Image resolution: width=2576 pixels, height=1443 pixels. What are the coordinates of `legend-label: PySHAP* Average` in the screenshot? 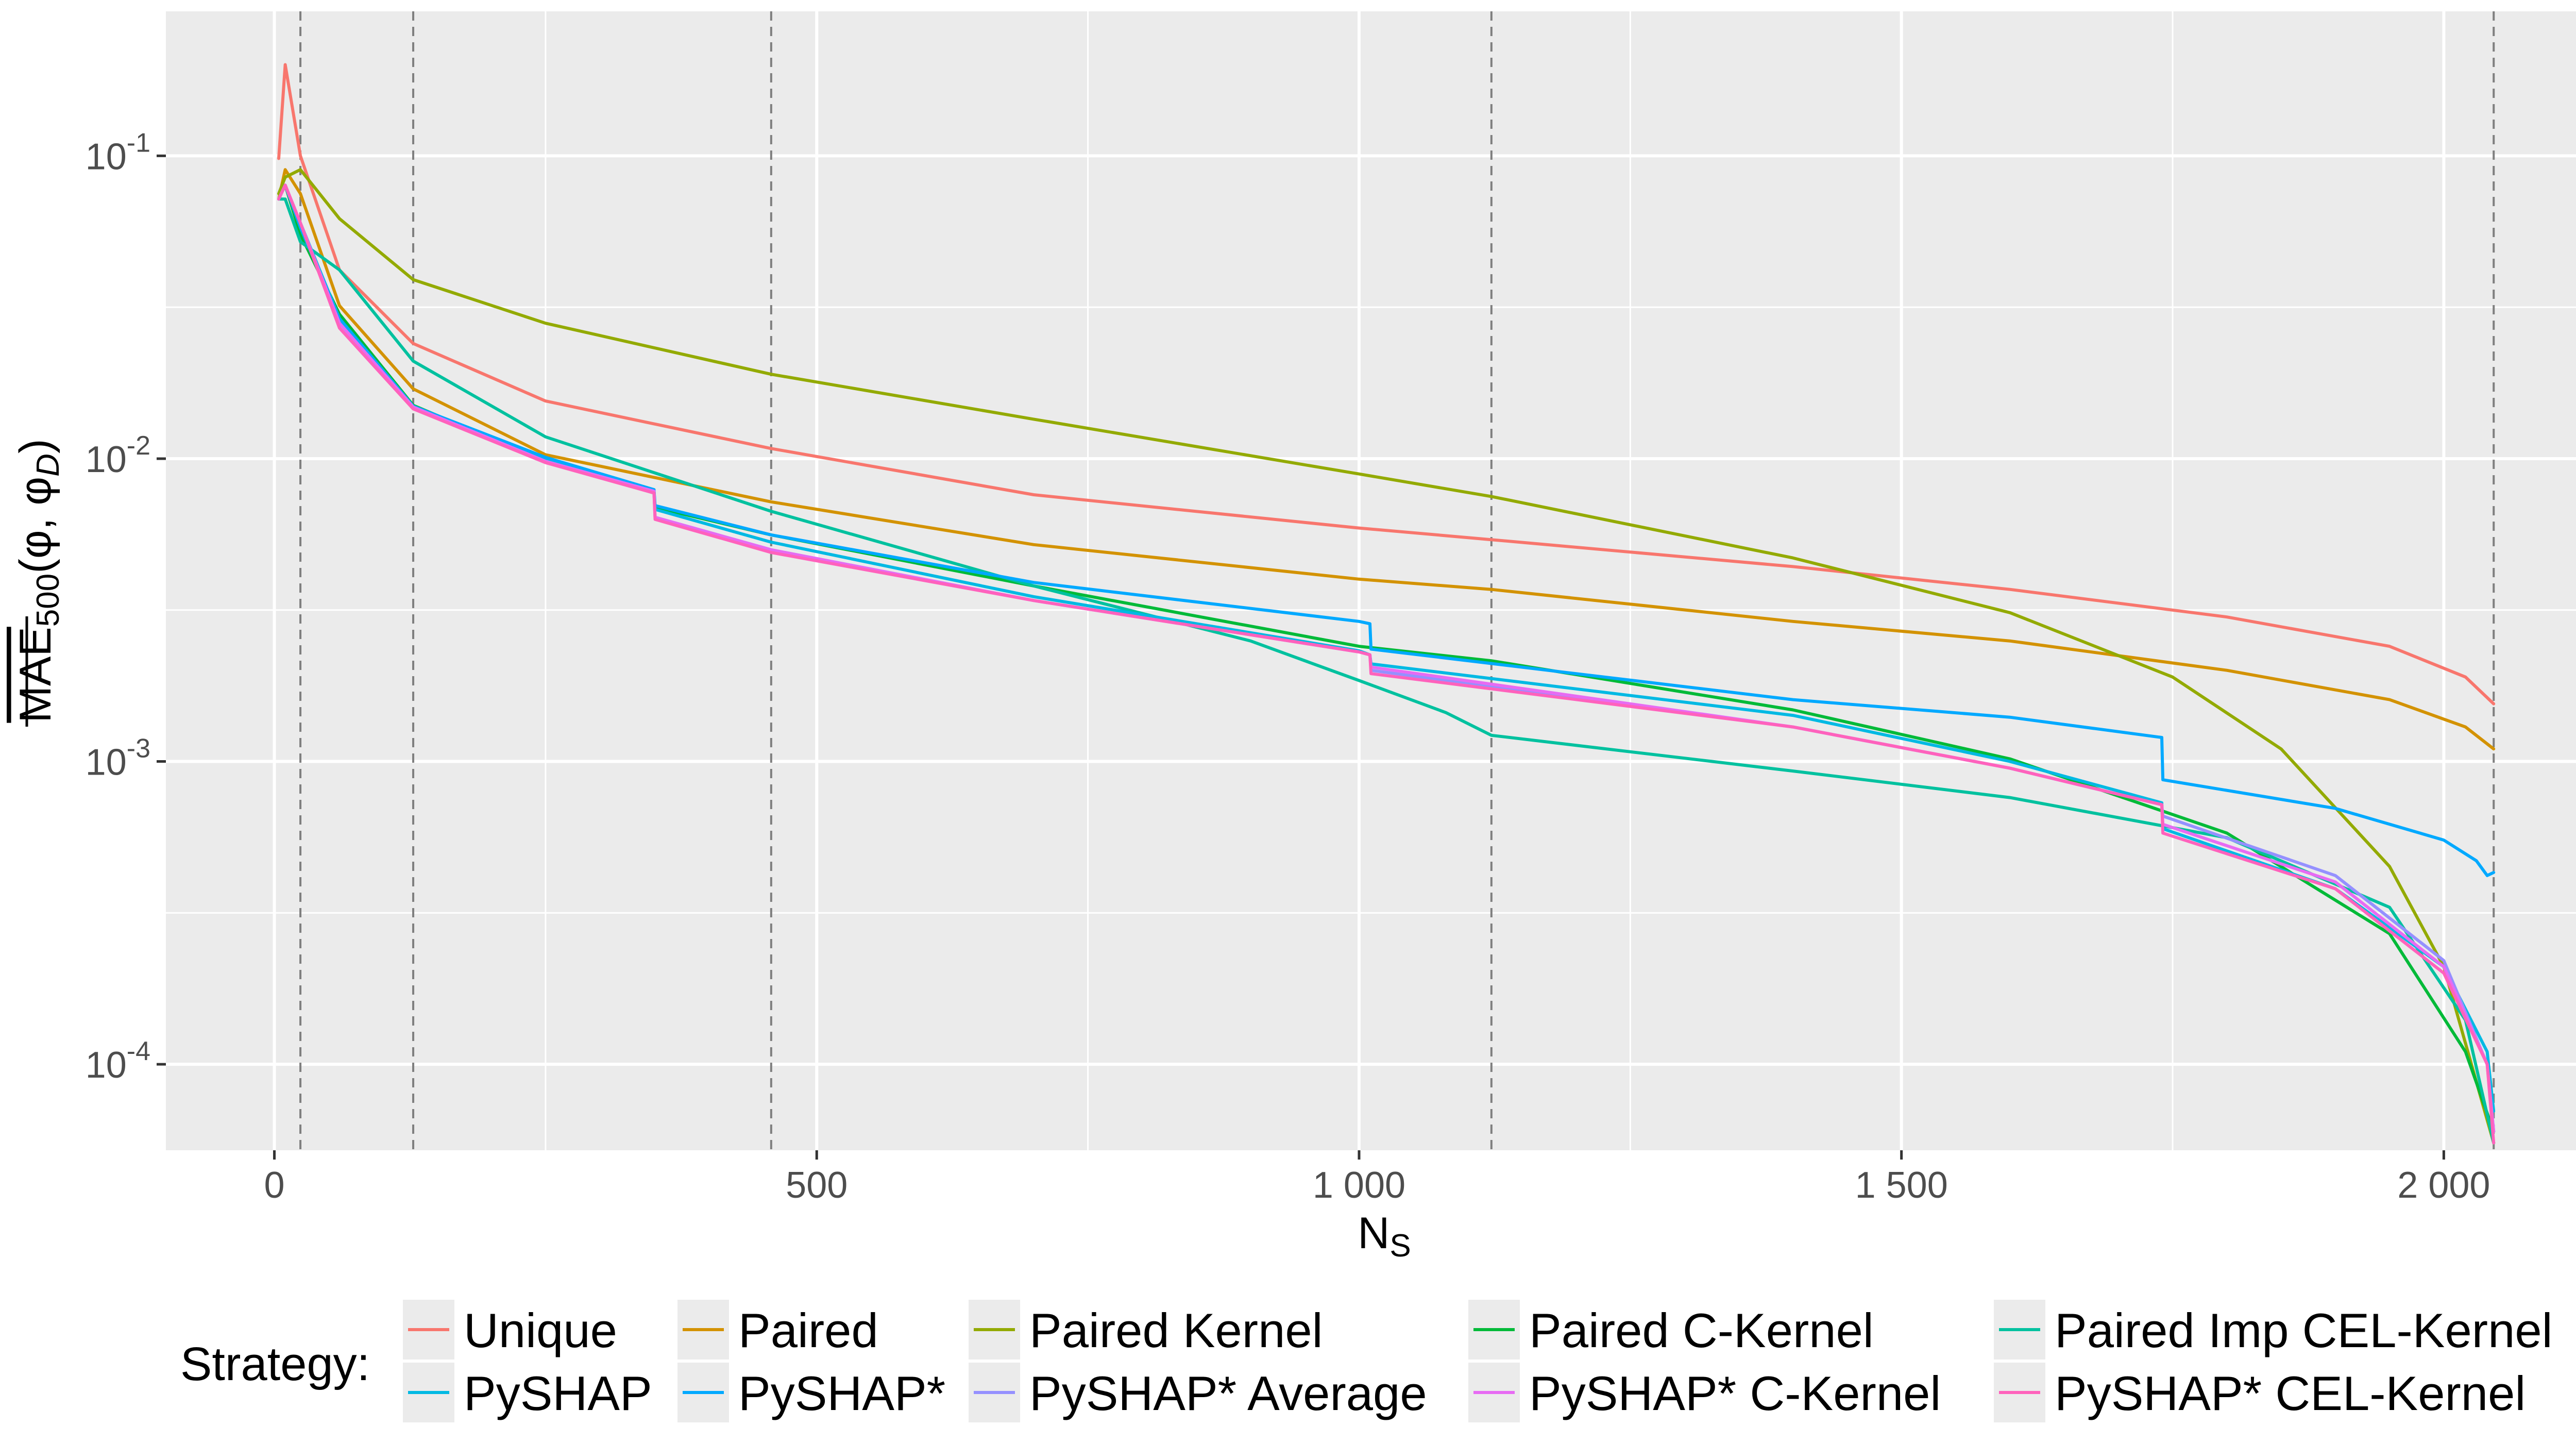 It's located at (1228, 1393).